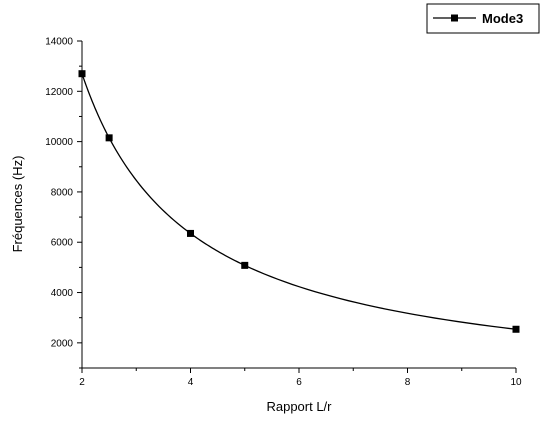 Image resolution: width=540 pixels, height=421 pixels. I want to click on y-tick-label: 6000, so click(62, 243).